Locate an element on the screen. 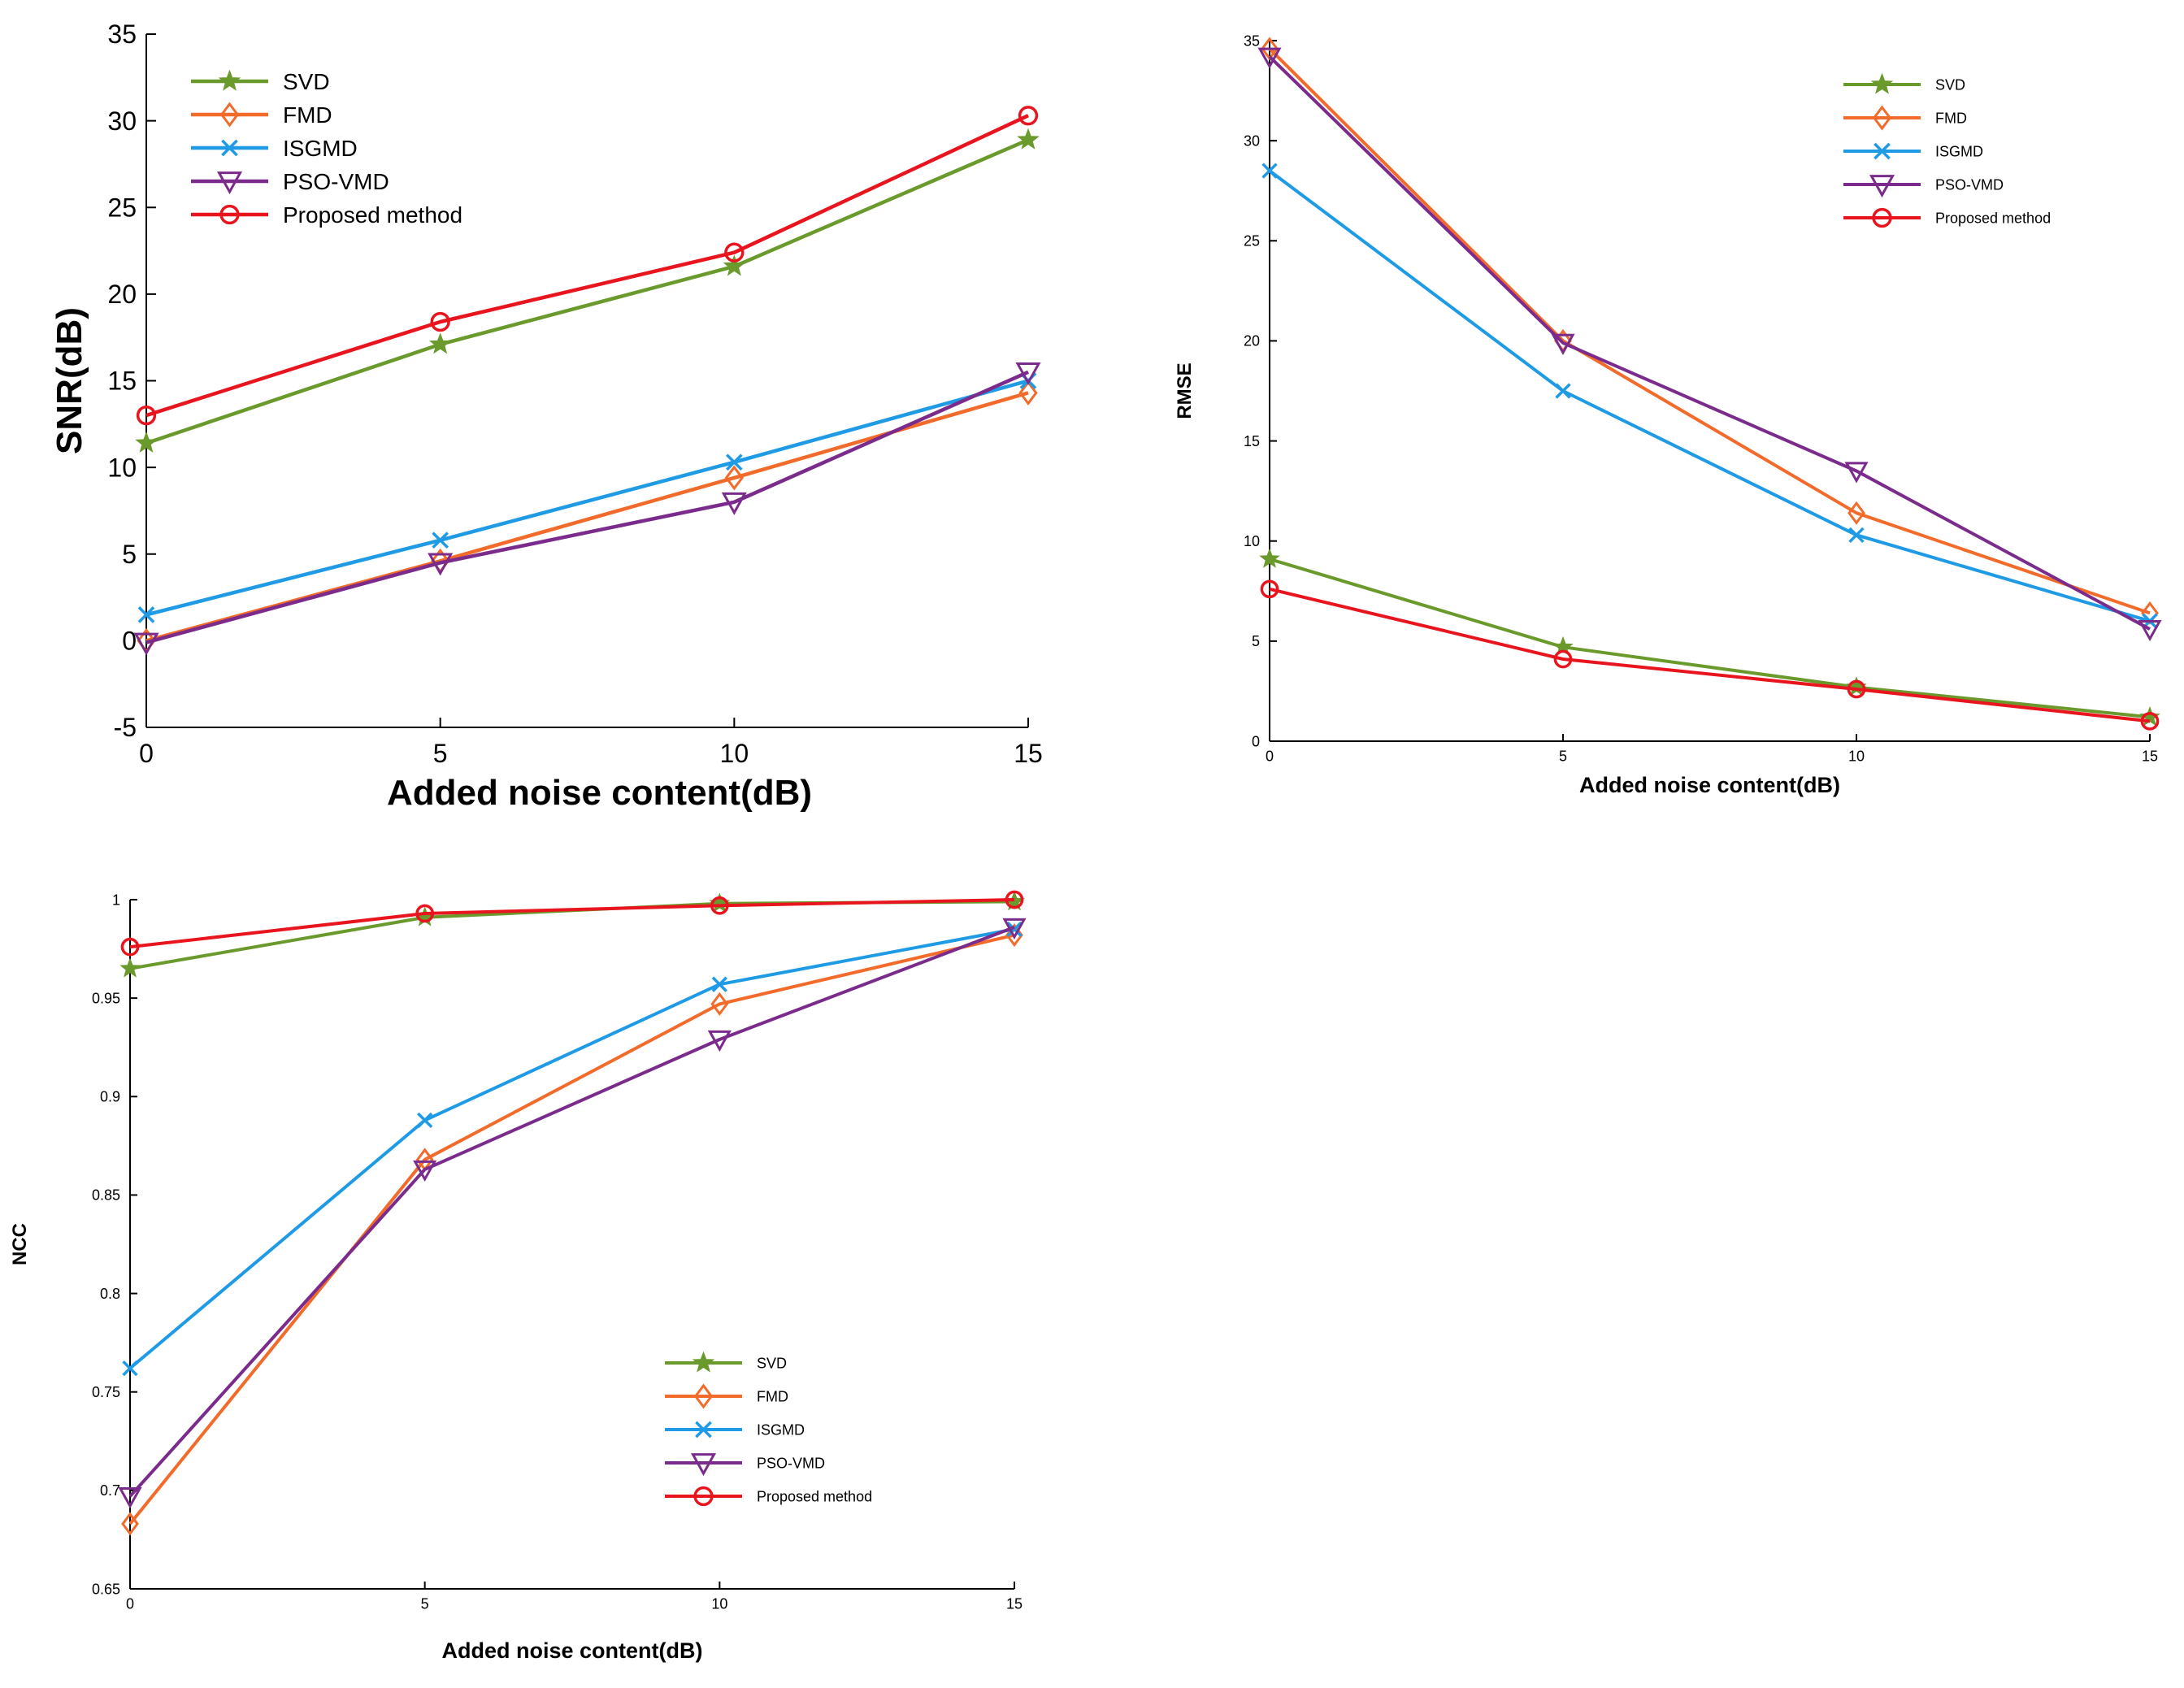 This screenshot has height=1688, width=2184. y-axis-label: NCC is located at coordinates (20, 1244).